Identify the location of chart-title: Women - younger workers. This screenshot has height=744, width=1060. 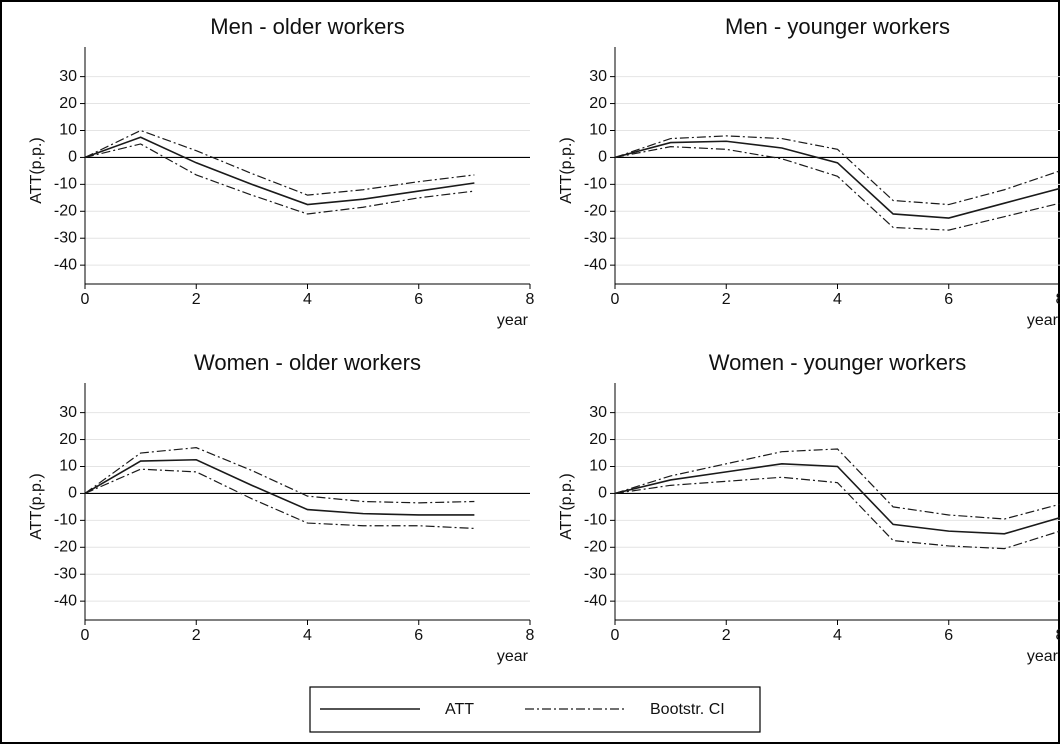
(838, 362).